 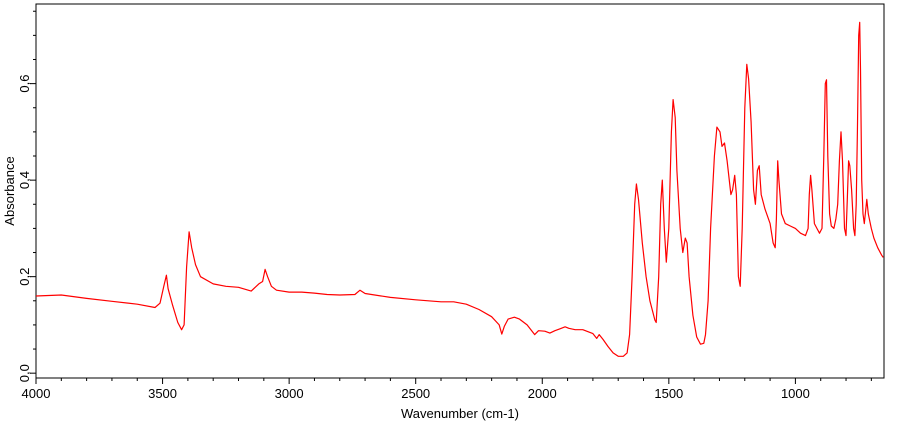 What do you see at coordinates (453, 381) in the screenshot?
I see `x-axis-ticks` at bounding box center [453, 381].